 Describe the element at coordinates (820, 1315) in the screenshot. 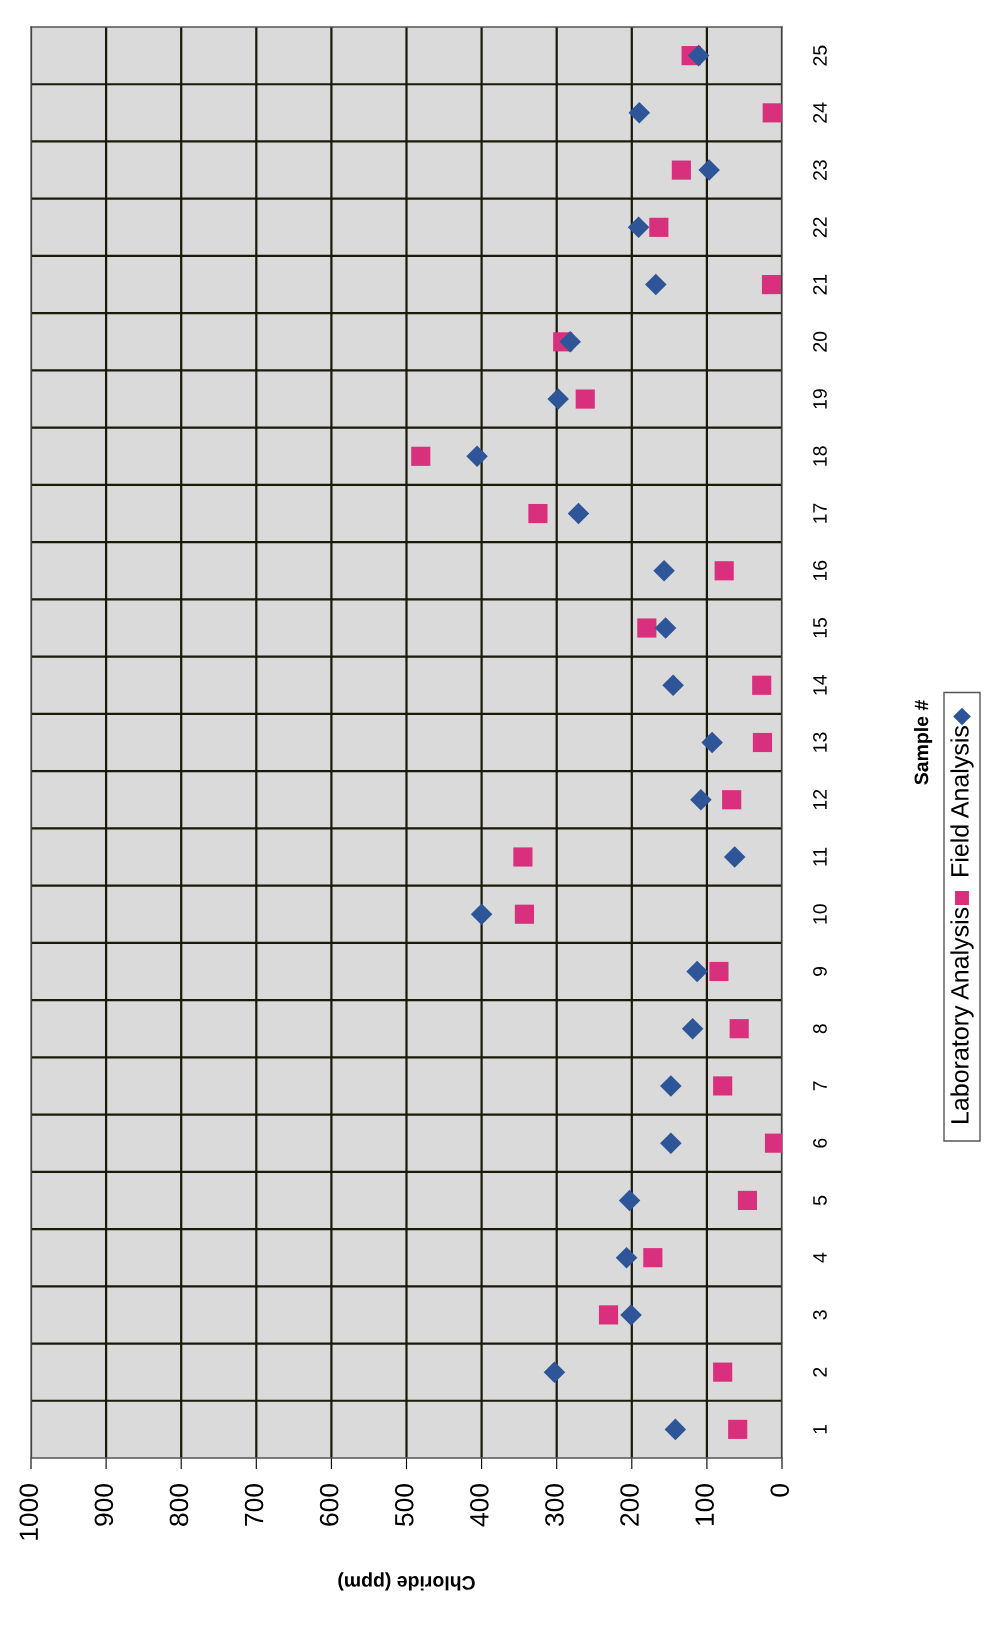

I see `y-tick-label: 3` at that location.